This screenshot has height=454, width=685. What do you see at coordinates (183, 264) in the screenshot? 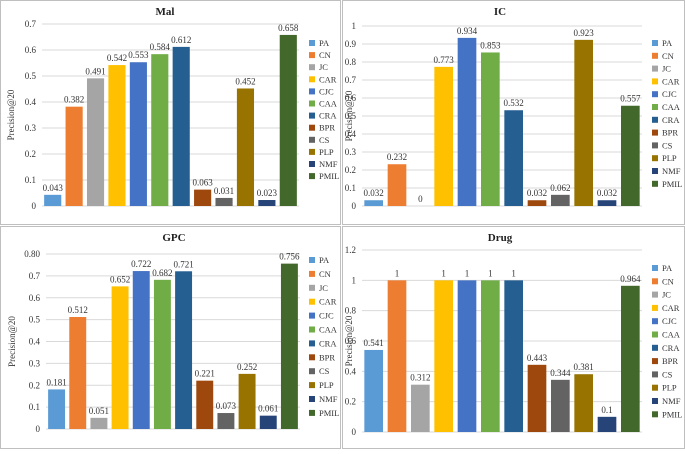
I see `data-label-cra: 0.721` at bounding box center [183, 264].